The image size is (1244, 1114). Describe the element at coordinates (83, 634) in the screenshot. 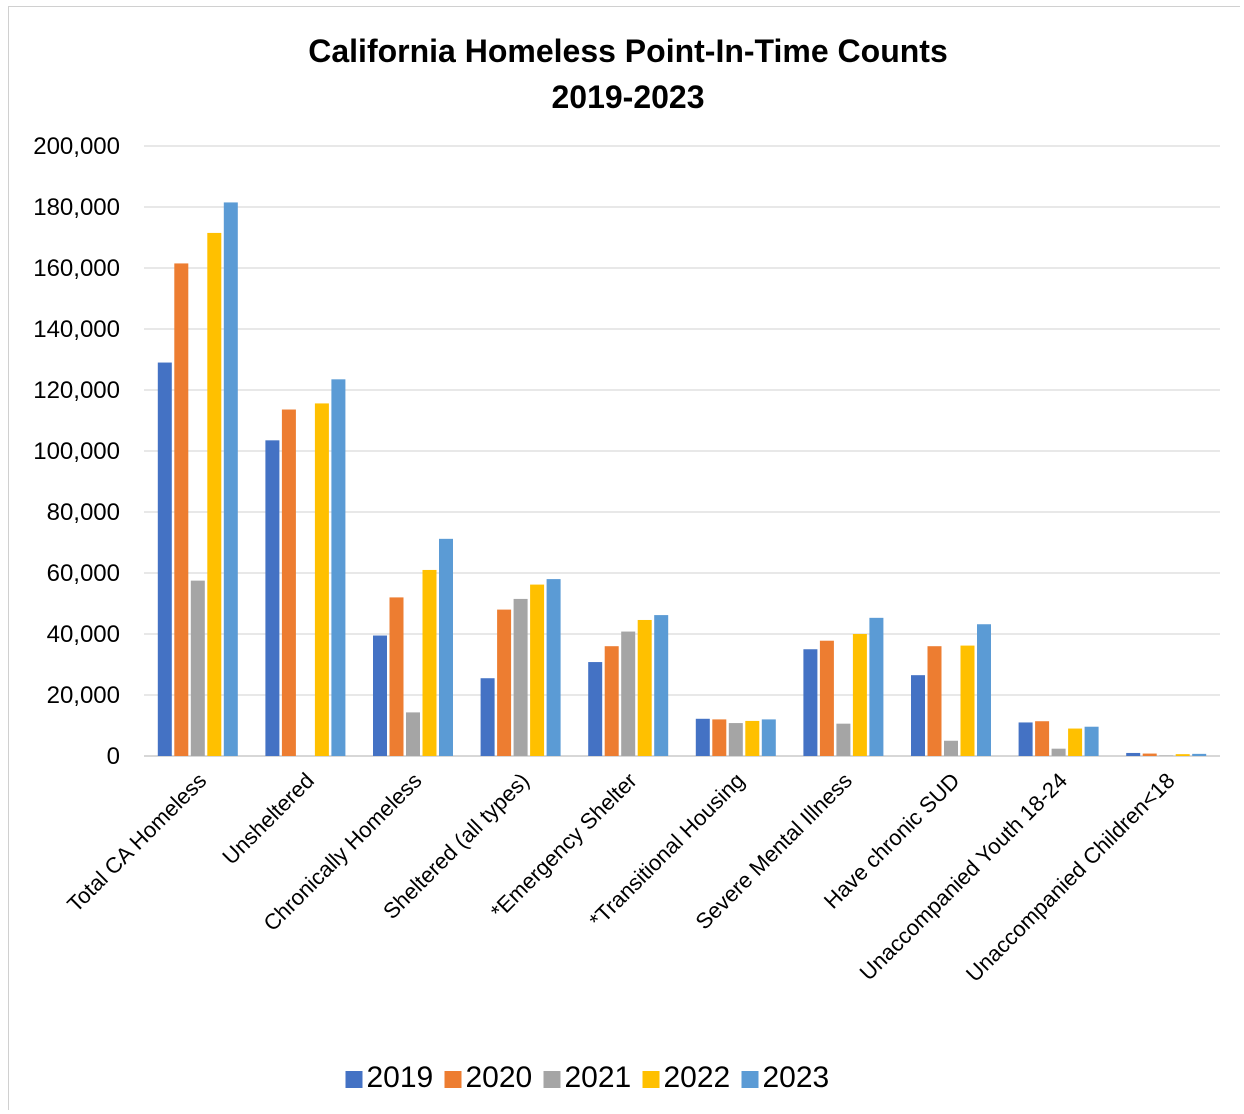

I see `y-tick-label: 40,000` at that location.